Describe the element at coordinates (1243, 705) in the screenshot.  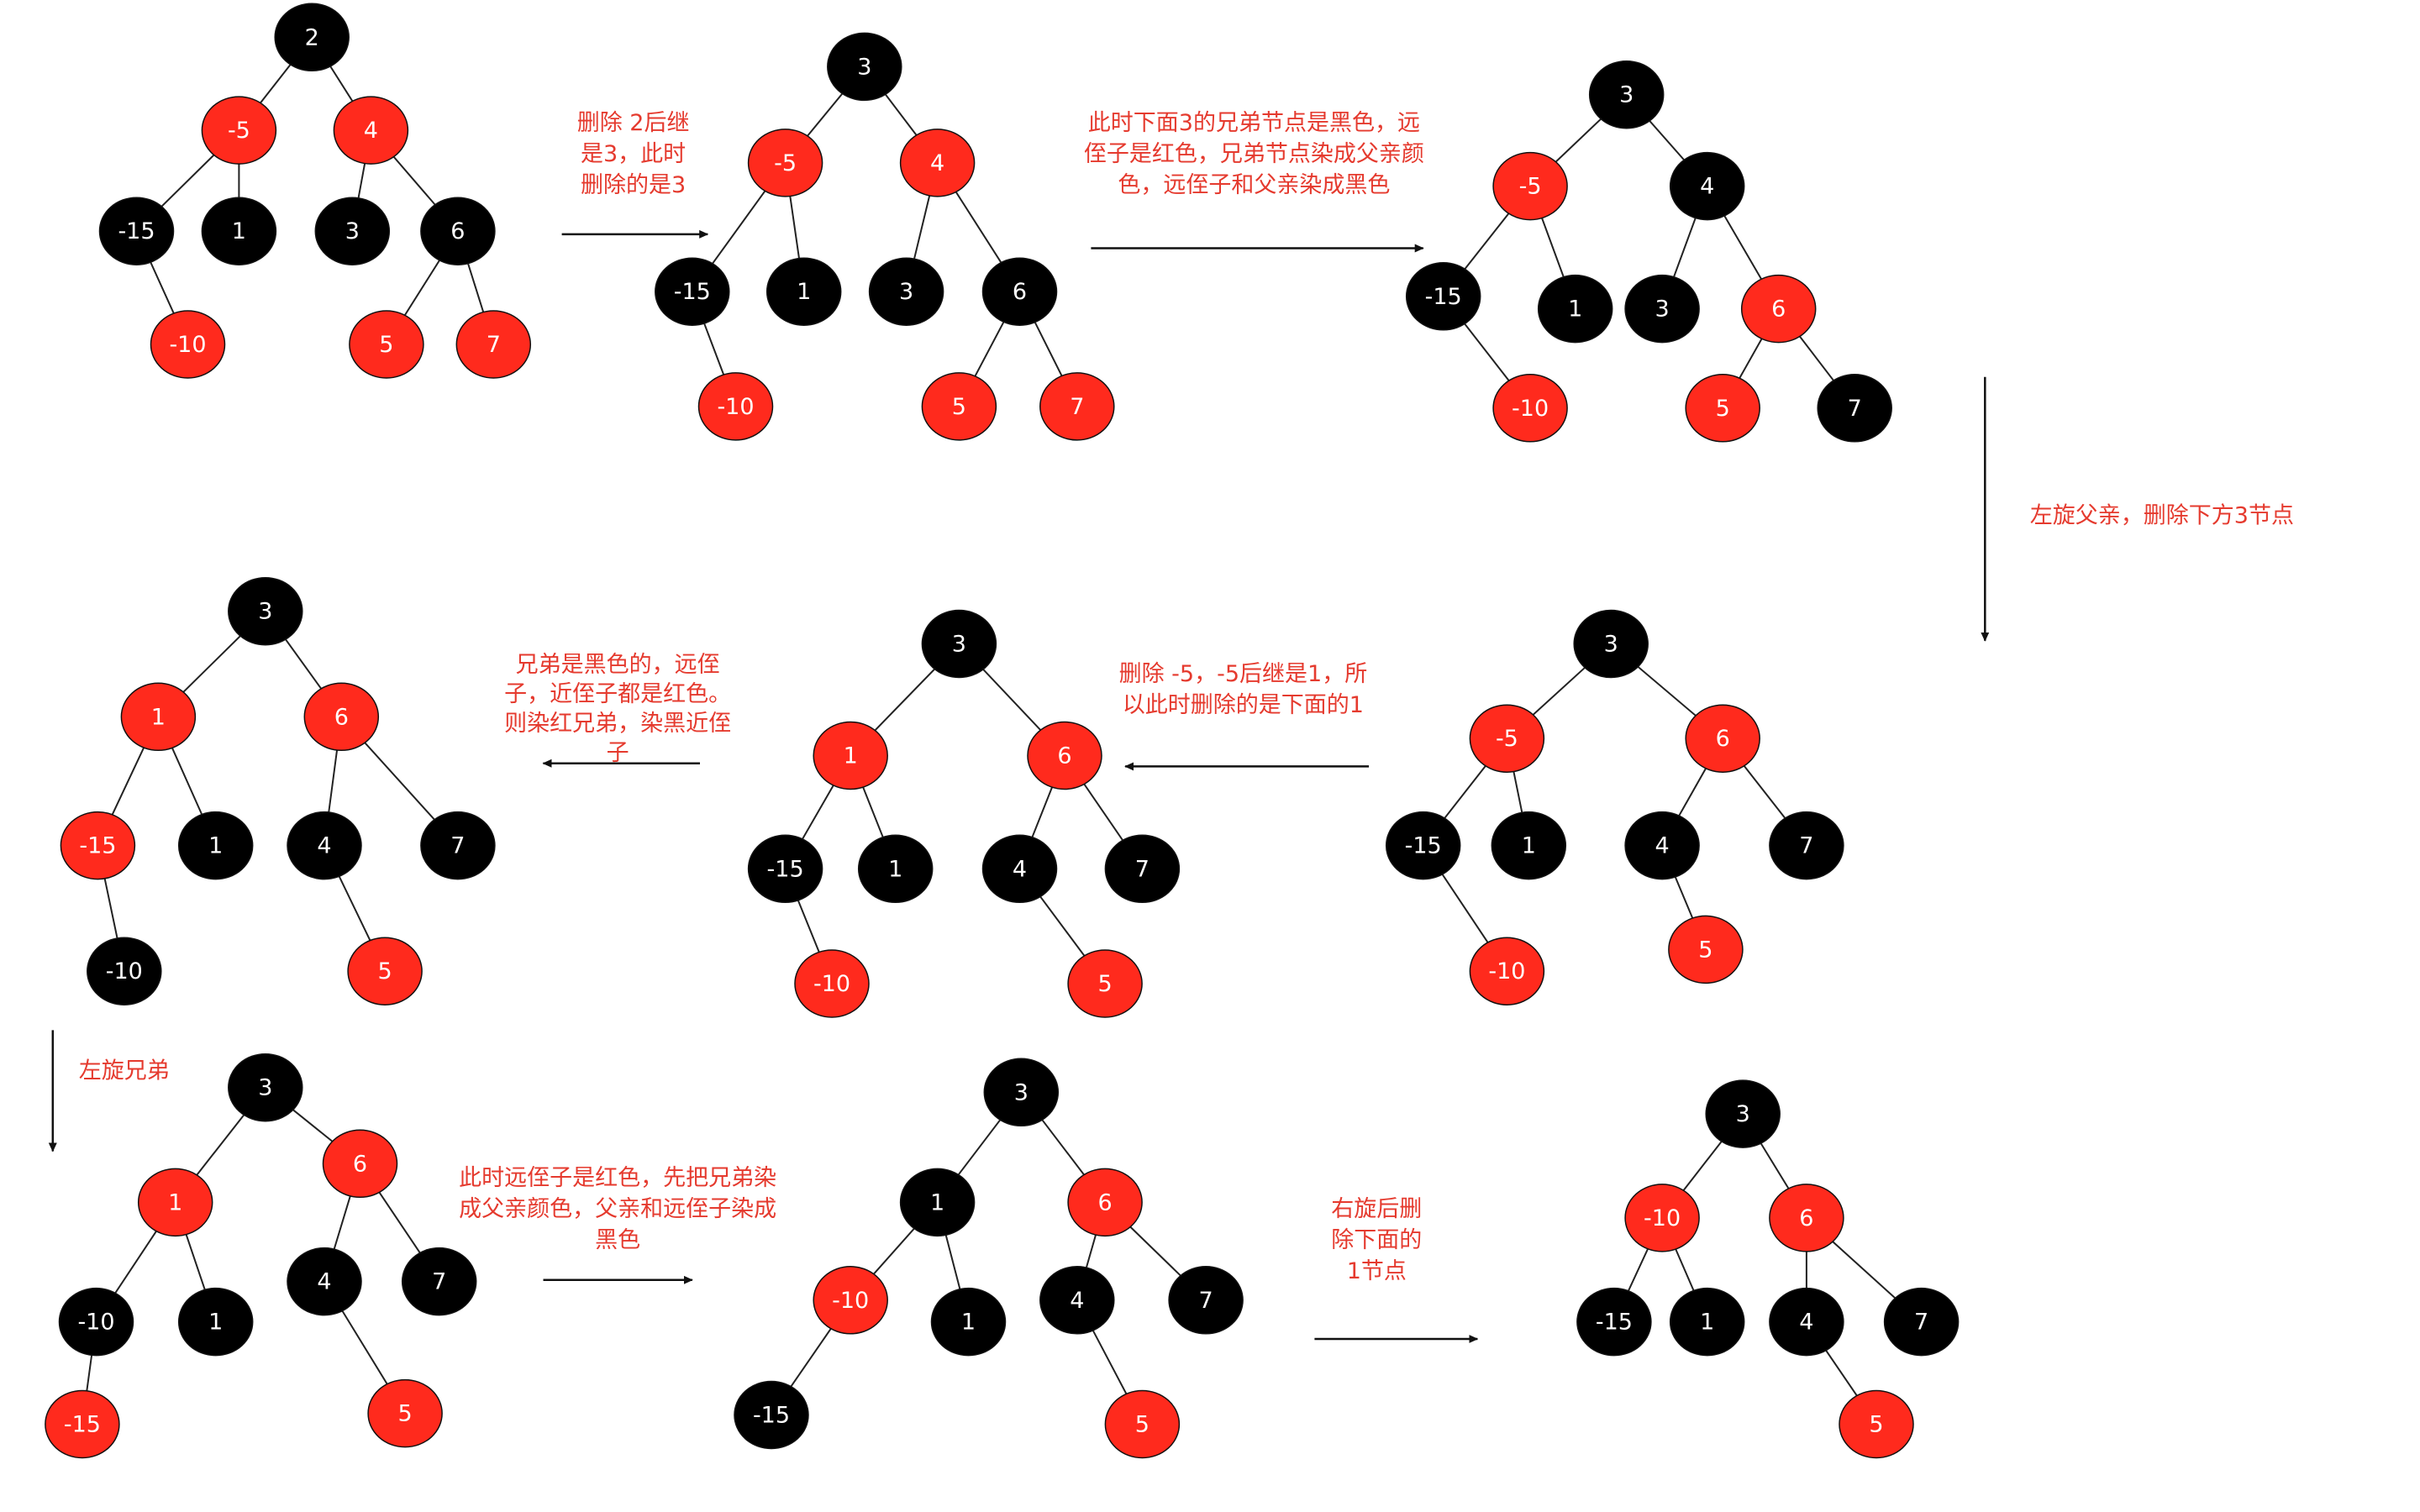
I see `annotation-line: 以此时删除的是下面的1` at that location.